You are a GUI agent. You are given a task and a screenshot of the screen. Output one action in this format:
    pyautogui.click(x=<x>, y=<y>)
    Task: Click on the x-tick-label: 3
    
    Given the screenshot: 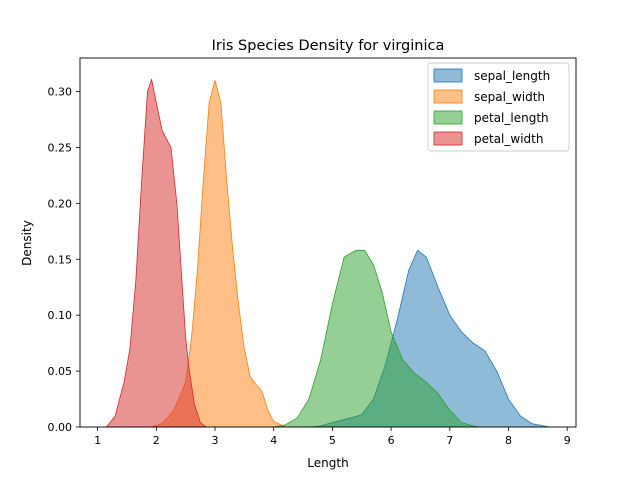 What is the action you would take?
    pyautogui.click(x=215, y=440)
    